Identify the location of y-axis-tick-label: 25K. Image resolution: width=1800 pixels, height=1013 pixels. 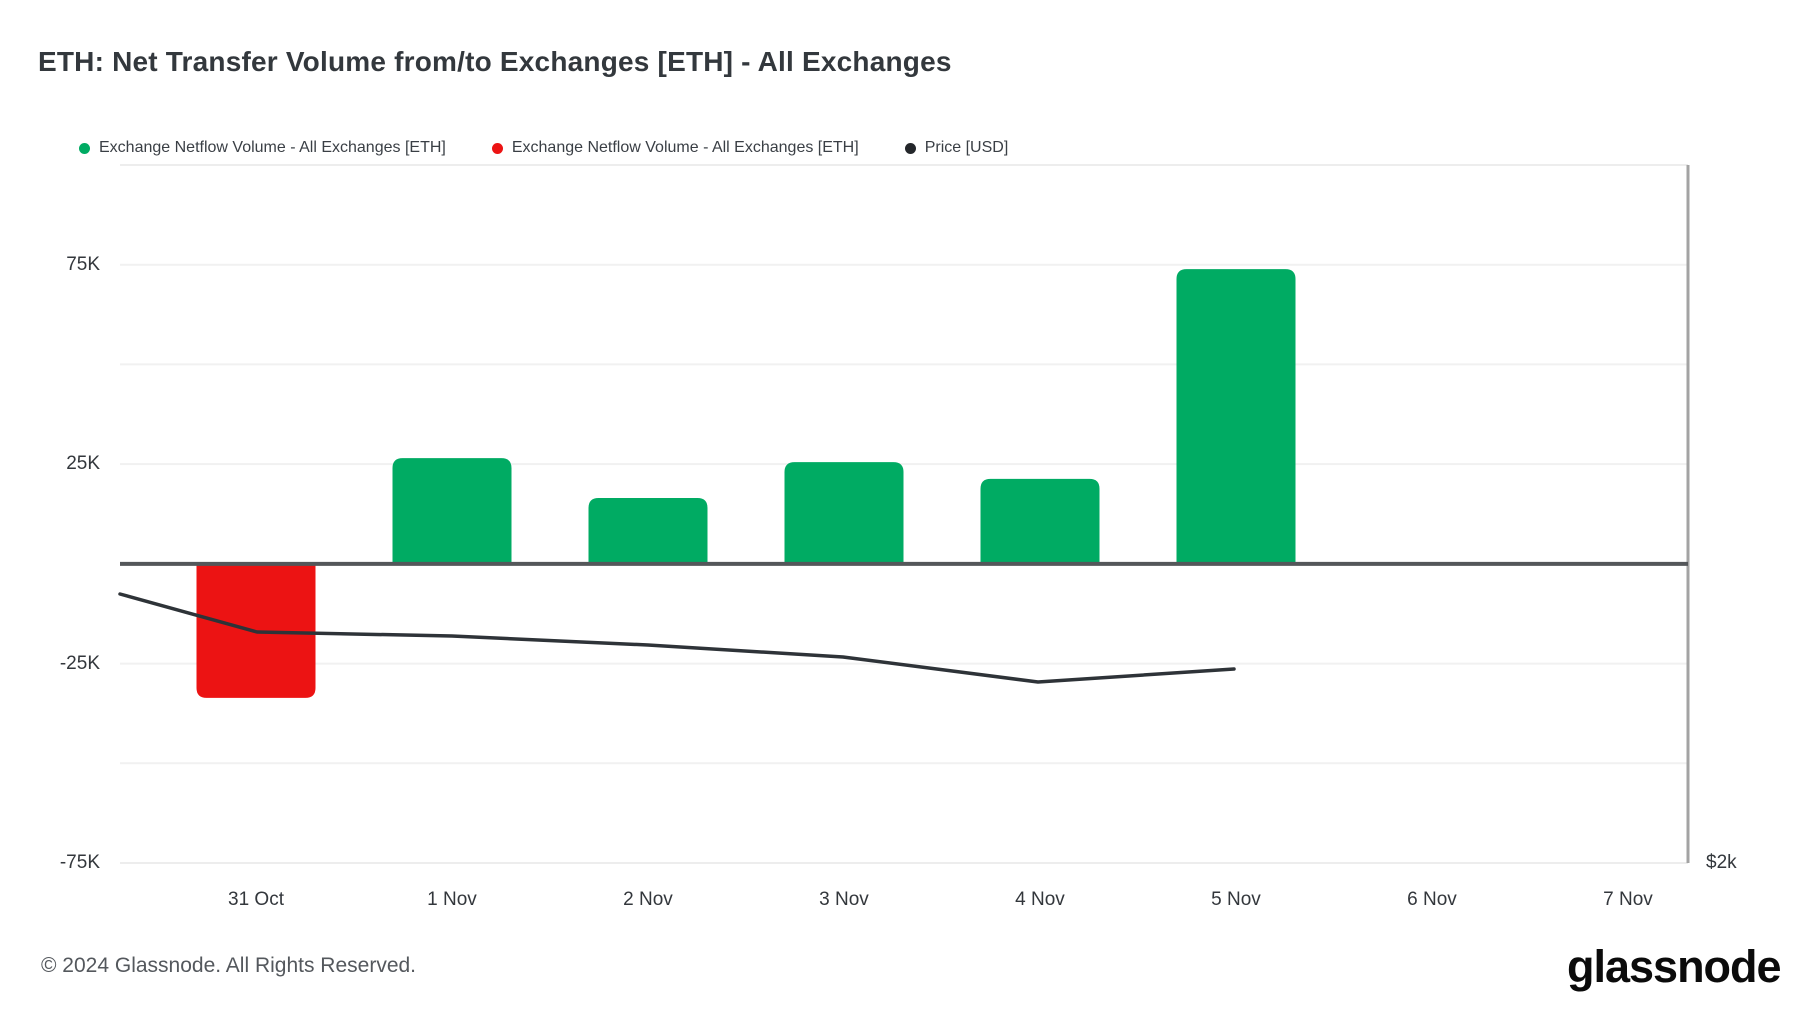
(83, 464).